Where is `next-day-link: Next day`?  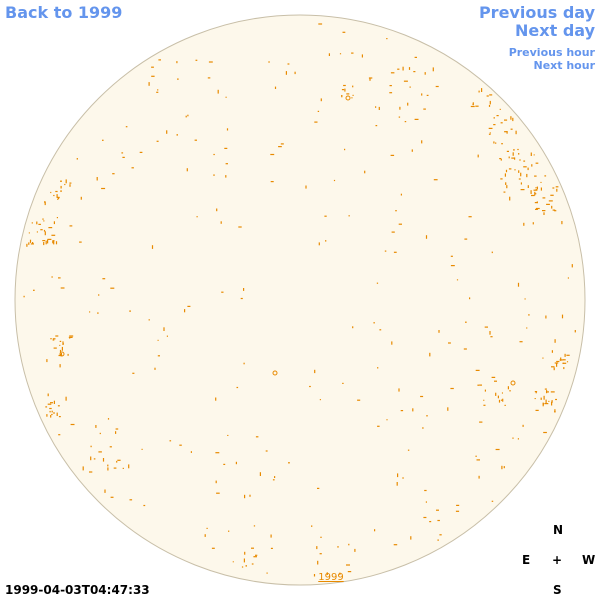
next-day-link: Next day is located at coordinates (555, 30).